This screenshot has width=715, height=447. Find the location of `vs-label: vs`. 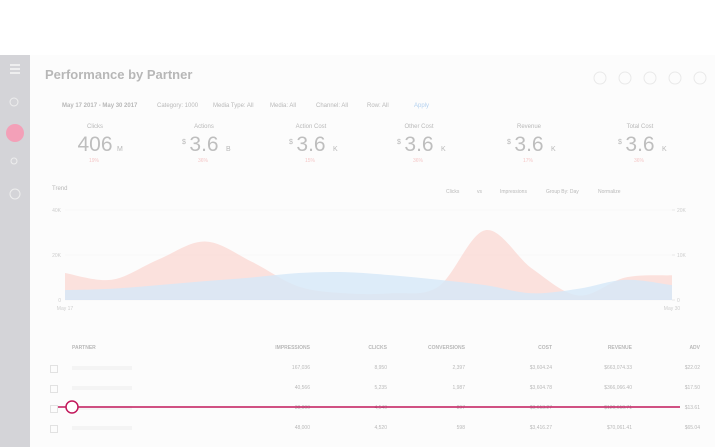

vs-label: vs is located at coordinates (479, 192).